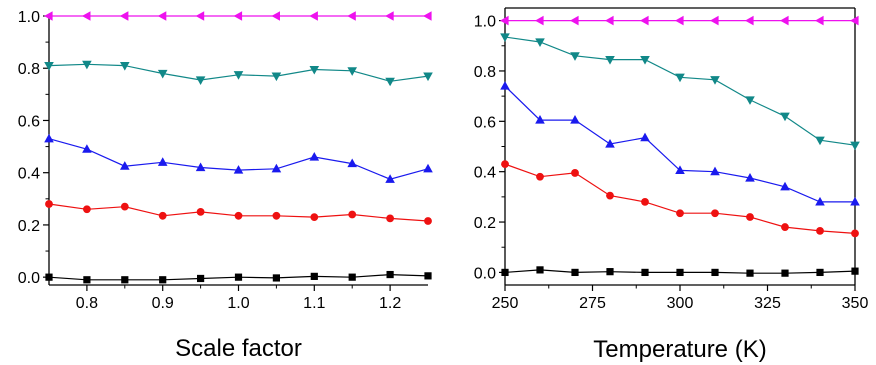  Describe the element at coordinates (855, 303) in the screenshot. I see `x-tick-label: 350` at that location.